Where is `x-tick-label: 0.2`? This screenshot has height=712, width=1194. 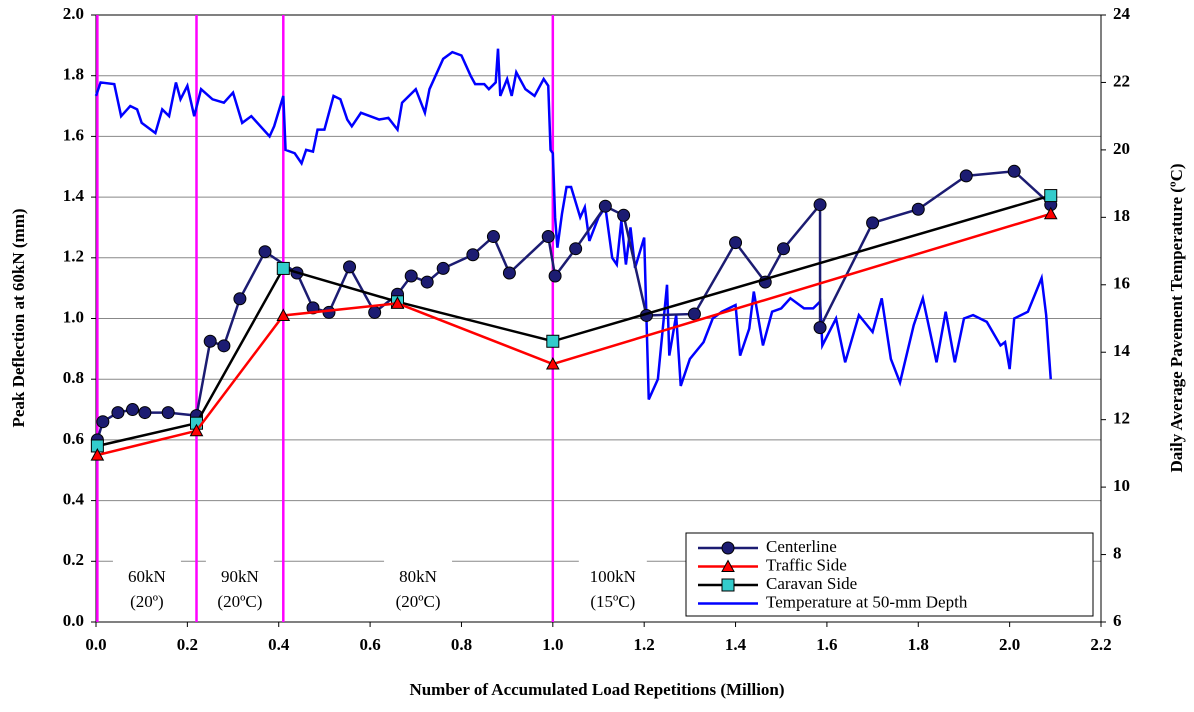
x-tick-label: 0.2 is located at coordinates (187, 644).